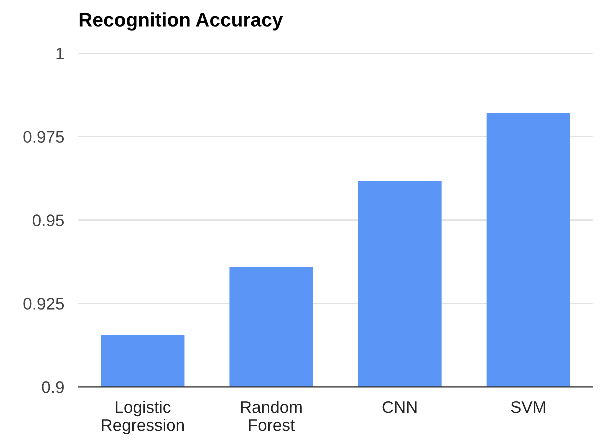  I want to click on x-tick-label: Random Forest, so click(271, 416).